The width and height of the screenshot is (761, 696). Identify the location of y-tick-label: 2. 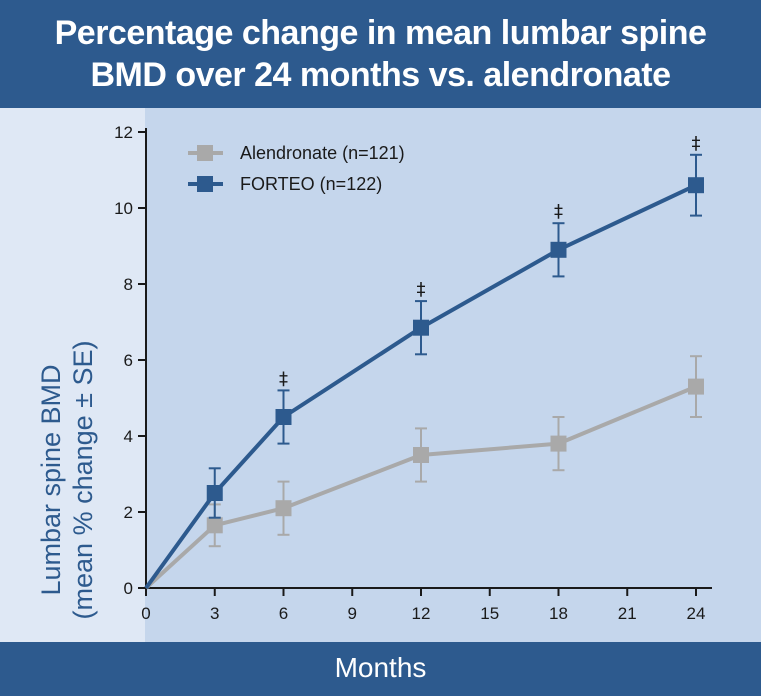
(128, 512).